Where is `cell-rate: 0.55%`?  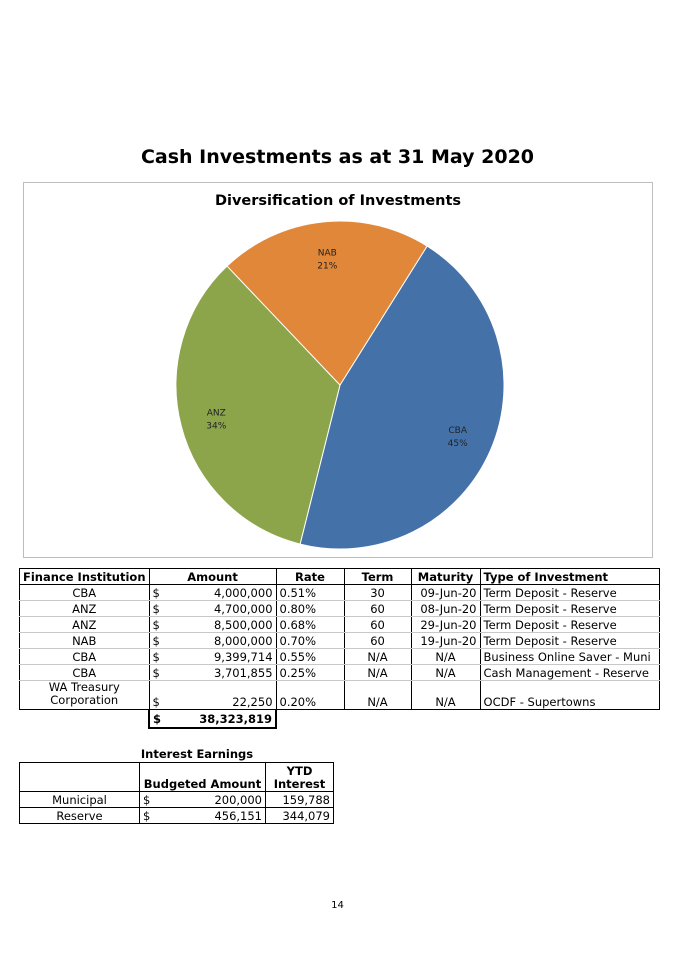
cell-rate: 0.55% is located at coordinates (310, 656).